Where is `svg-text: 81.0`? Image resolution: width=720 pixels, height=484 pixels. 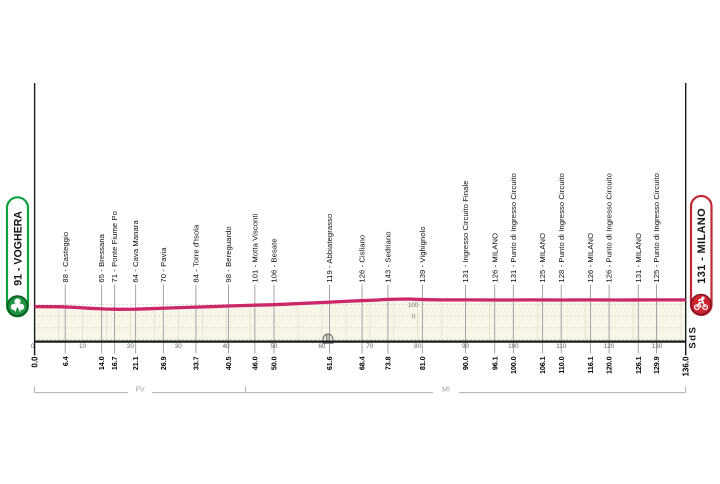 svg-text: 81.0 is located at coordinates (422, 363).